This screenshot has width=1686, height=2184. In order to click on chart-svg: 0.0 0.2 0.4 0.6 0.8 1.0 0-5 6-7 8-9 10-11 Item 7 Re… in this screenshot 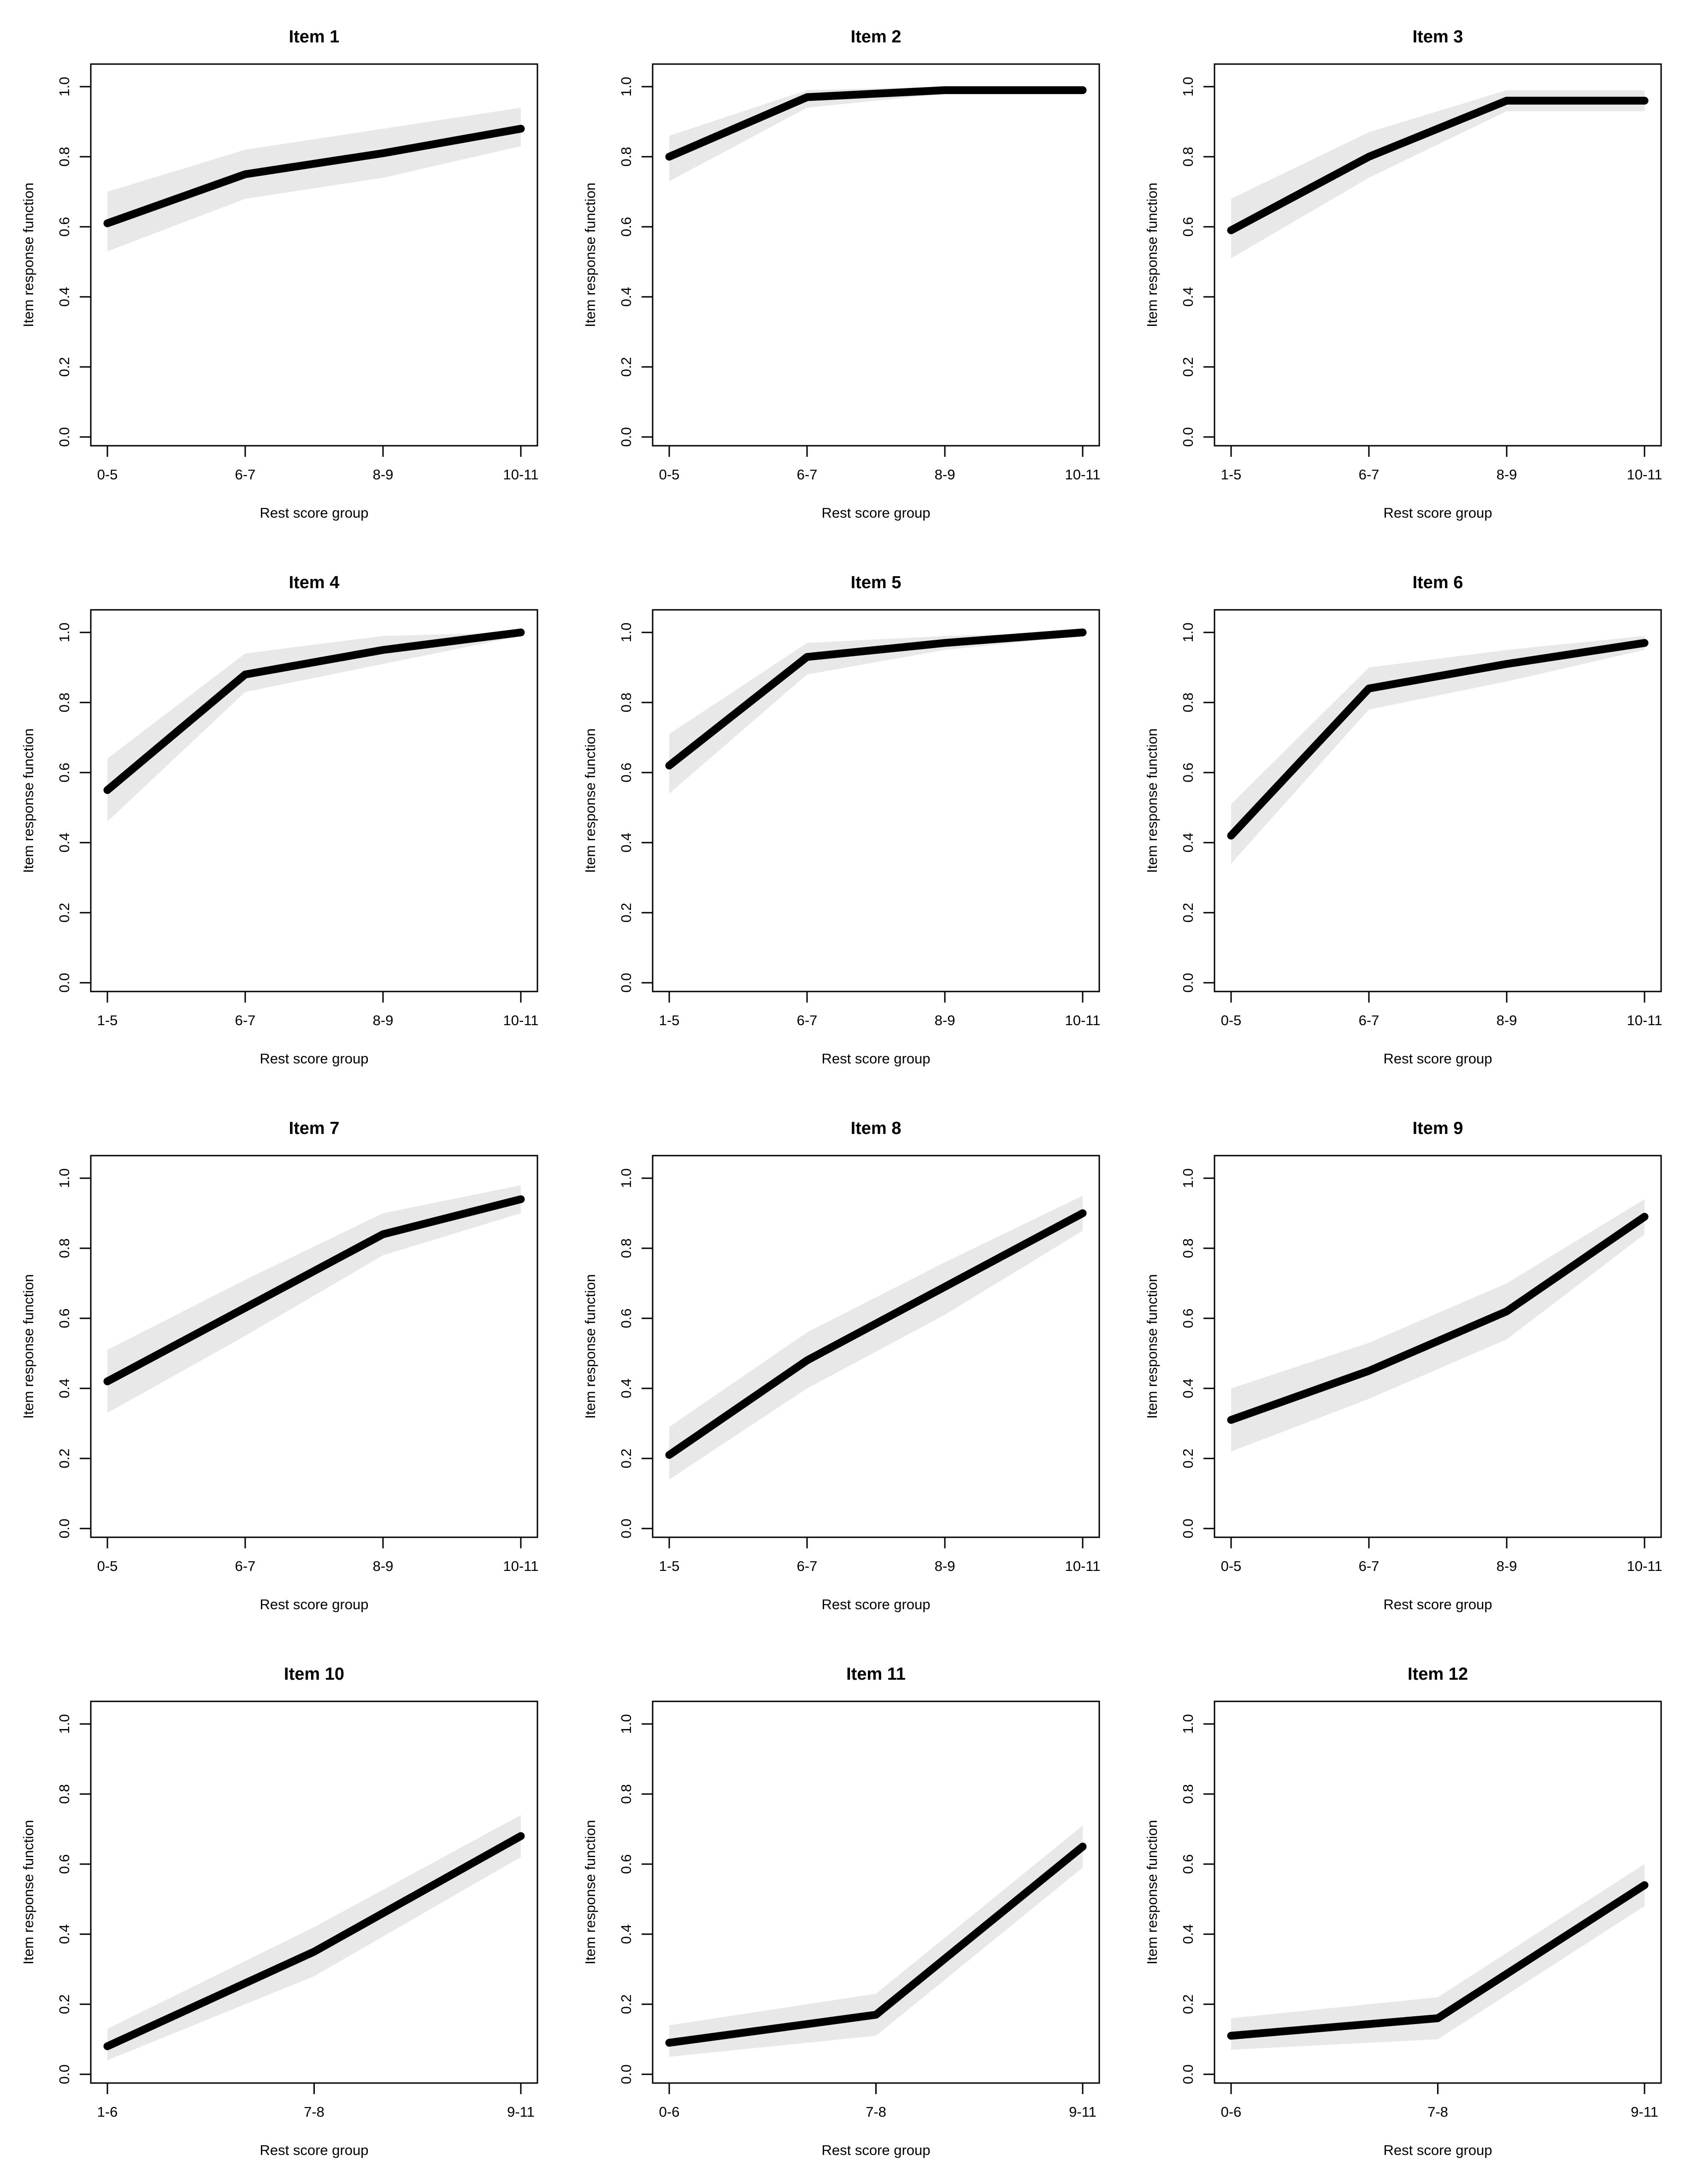, I will do `click(279, 1365)`.